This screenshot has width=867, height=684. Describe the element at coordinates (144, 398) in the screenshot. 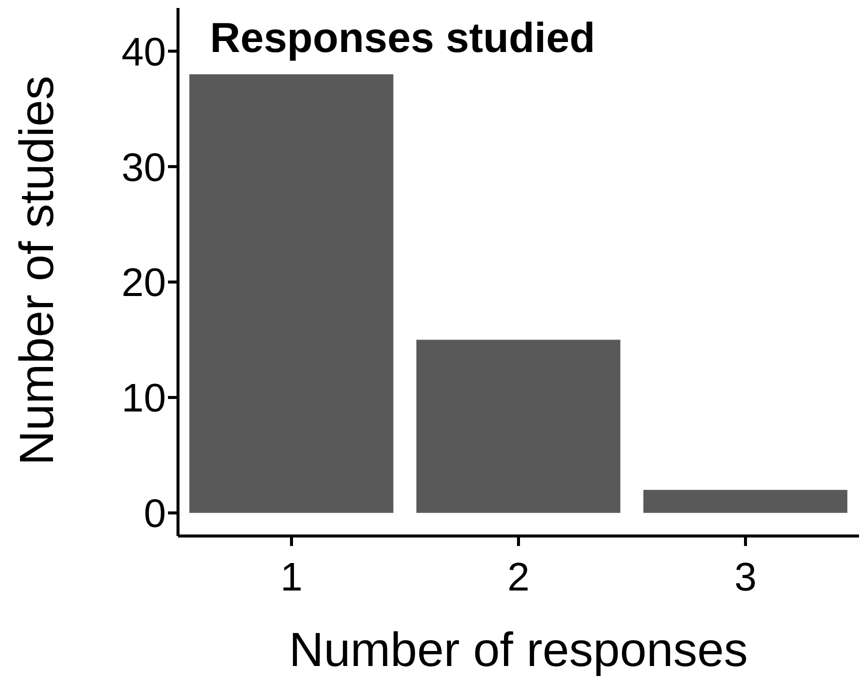

I see `y-tick-label: 10` at that location.